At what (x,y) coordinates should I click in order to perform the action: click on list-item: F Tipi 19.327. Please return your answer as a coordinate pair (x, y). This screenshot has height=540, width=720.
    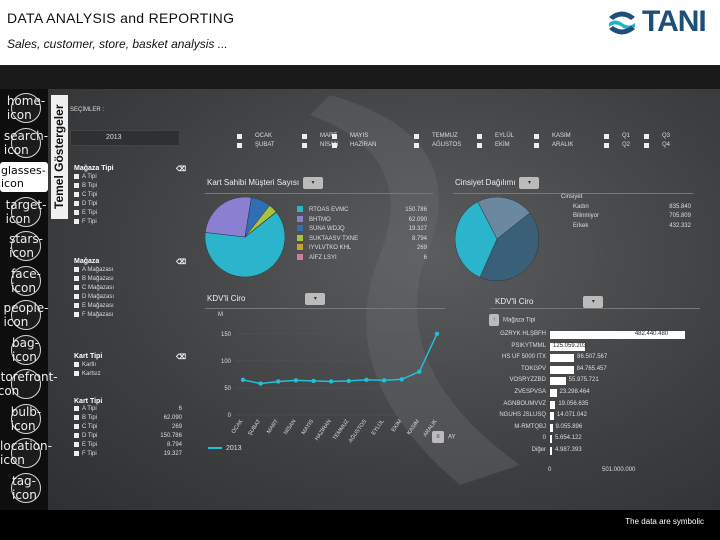
    Looking at the image, I should click on (130, 454).